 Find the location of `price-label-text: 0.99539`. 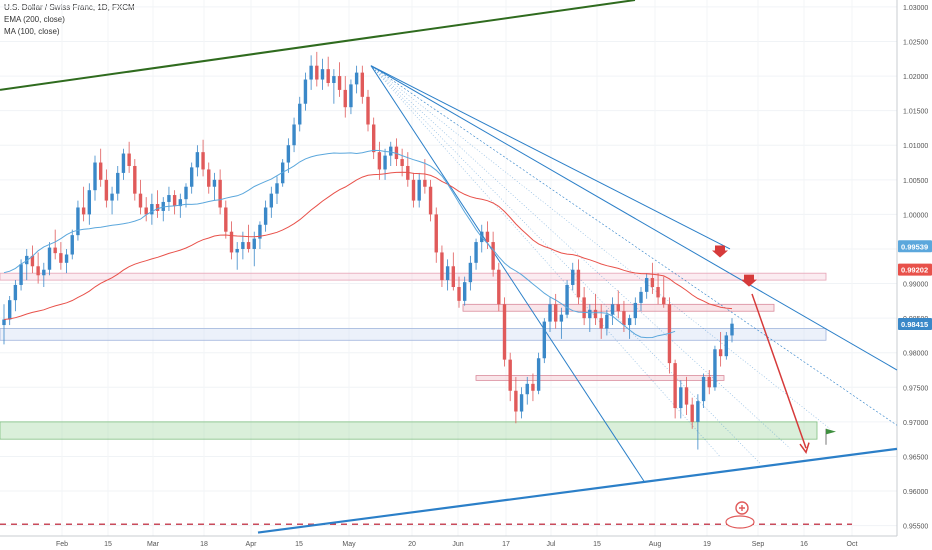

price-label-text: 0.99539 is located at coordinates (914, 246).